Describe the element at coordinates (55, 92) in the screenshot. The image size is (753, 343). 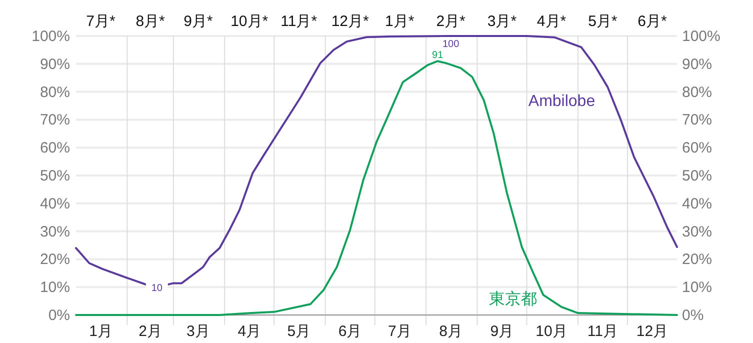
I see `y-tick-label: 80%` at that location.